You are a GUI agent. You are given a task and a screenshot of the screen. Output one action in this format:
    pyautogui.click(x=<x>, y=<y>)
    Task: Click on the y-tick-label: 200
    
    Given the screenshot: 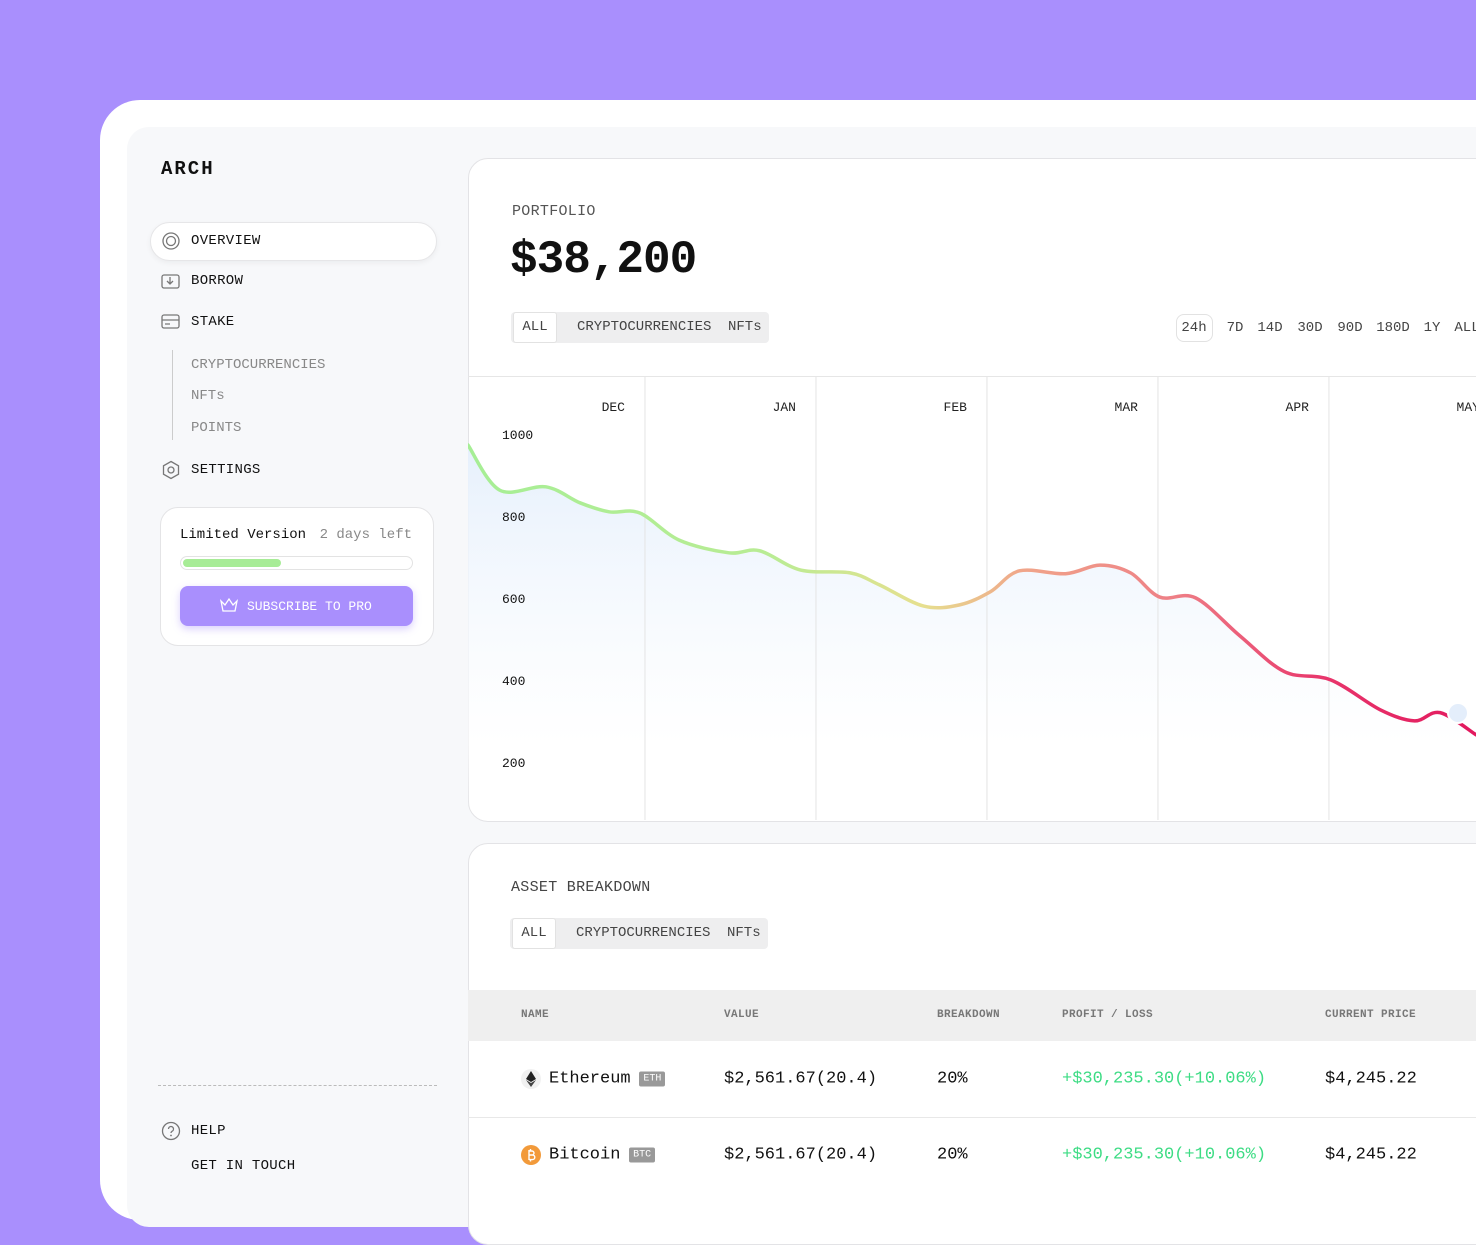 What is the action you would take?
    pyautogui.click(x=513, y=763)
    